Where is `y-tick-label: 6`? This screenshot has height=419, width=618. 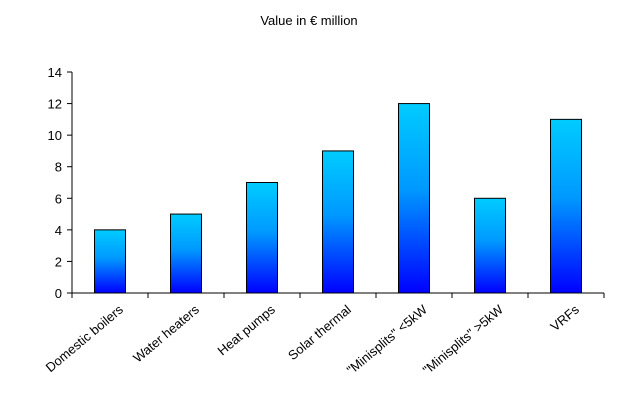
y-tick-label: 6 is located at coordinates (58, 198).